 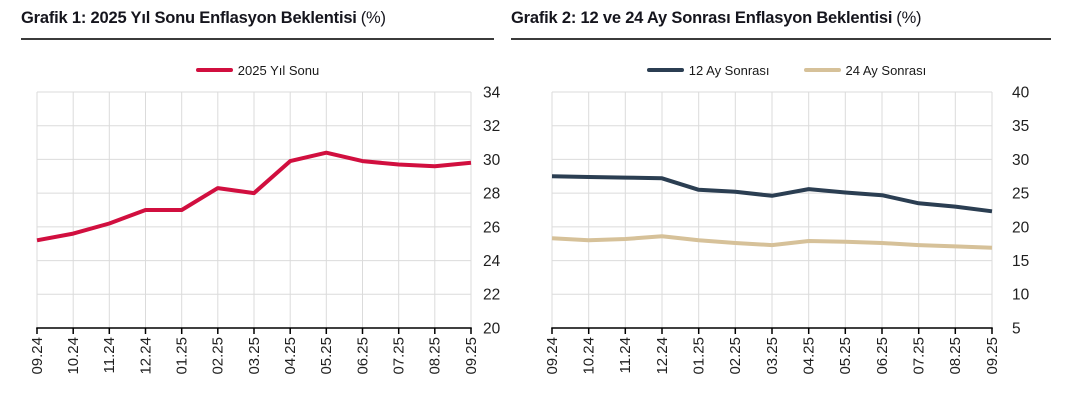 I want to click on series-line-2025-y-l-sonu, so click(x=254, y=196).